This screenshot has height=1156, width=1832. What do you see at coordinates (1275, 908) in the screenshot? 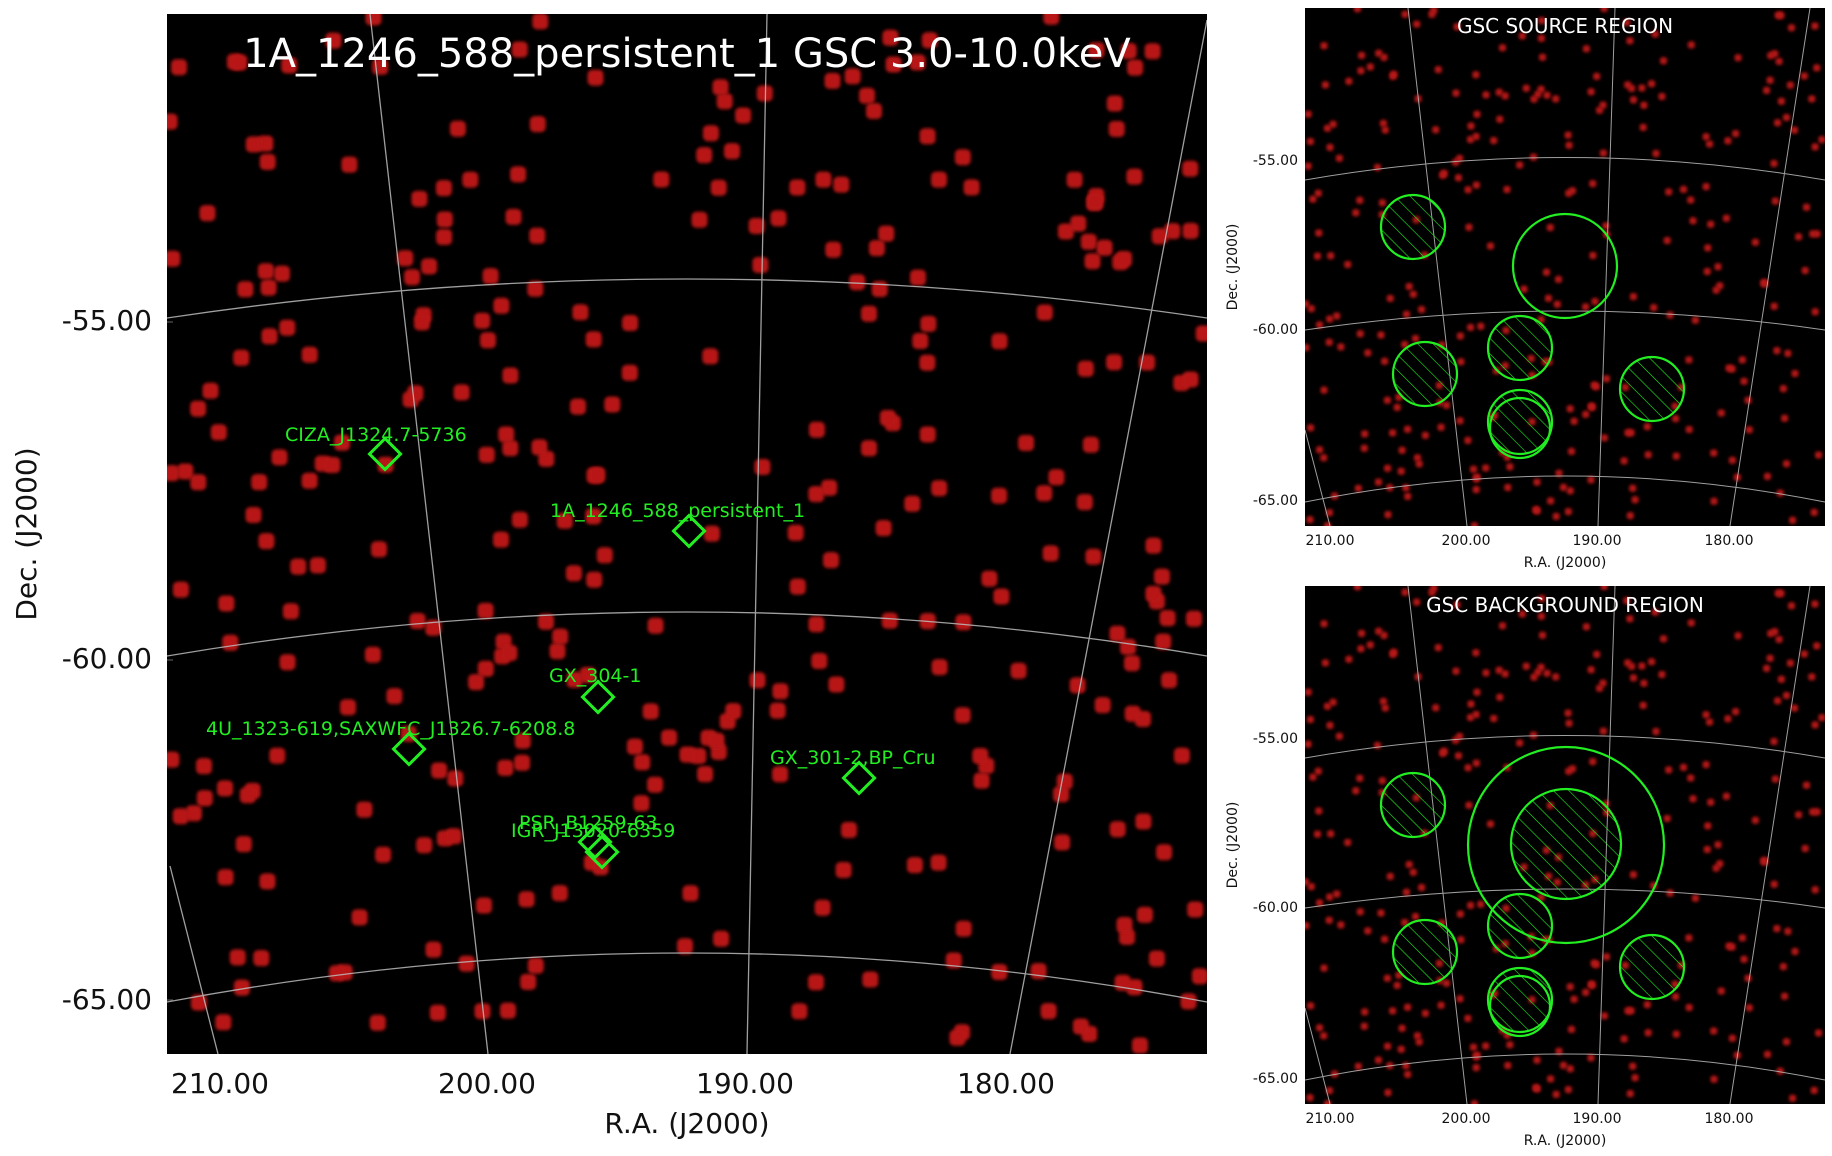
I see `background-y-tick: -60.00` at bounding box center [1275, 908].